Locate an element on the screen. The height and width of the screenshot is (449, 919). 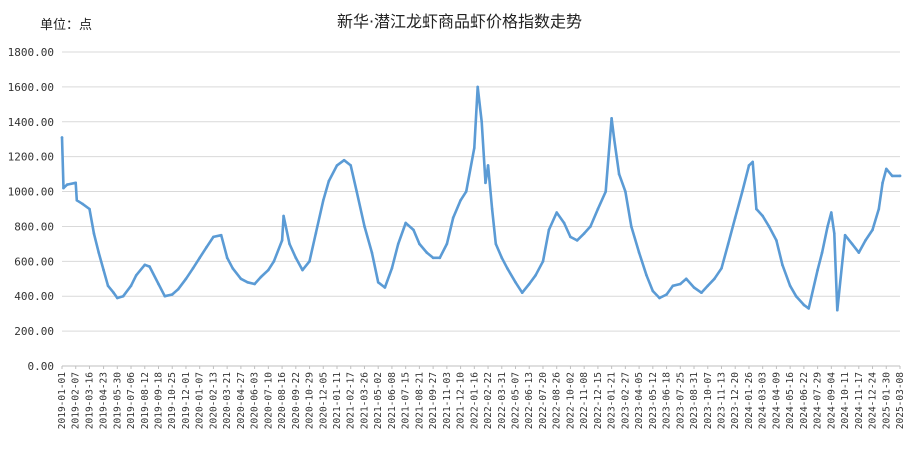
x-tick-label: 2024-09-04 is located at coordinates (831, 400).